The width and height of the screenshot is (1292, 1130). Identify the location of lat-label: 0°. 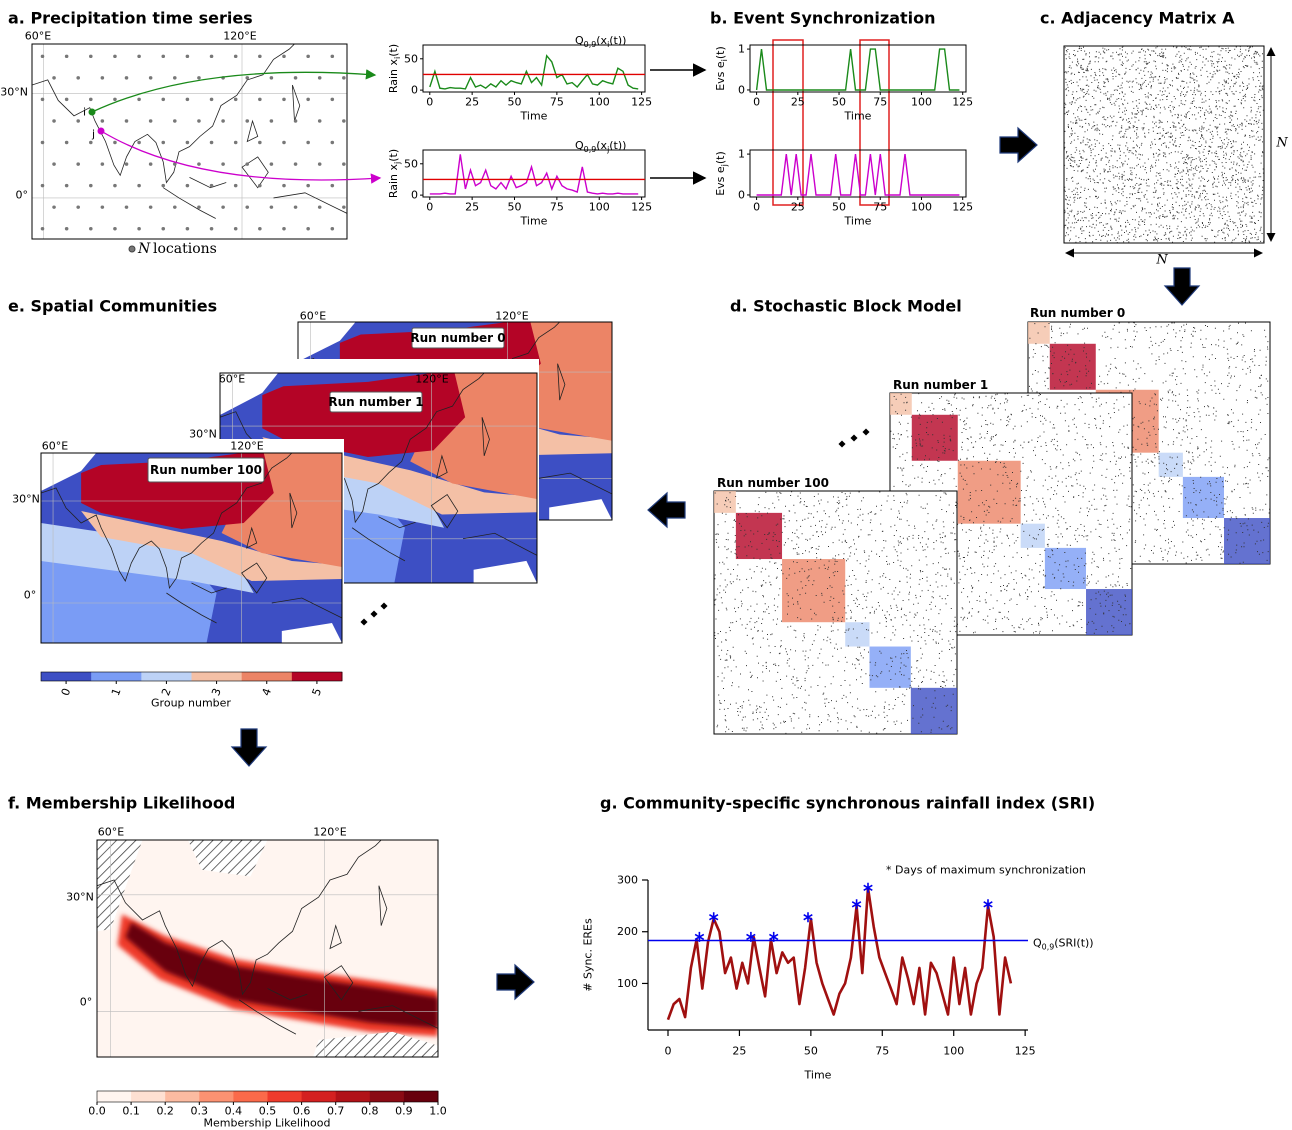
(22, 195).